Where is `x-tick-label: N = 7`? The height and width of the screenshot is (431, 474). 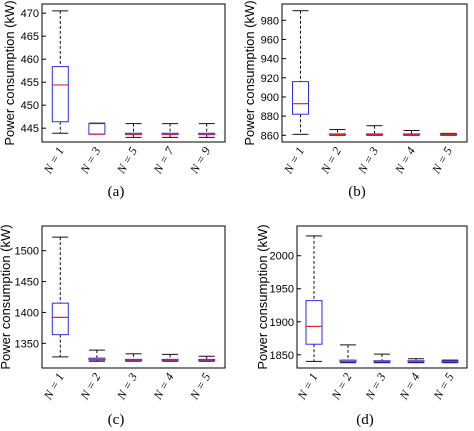
x-tick-label: N = 7 is located at coordinates (163, 160).